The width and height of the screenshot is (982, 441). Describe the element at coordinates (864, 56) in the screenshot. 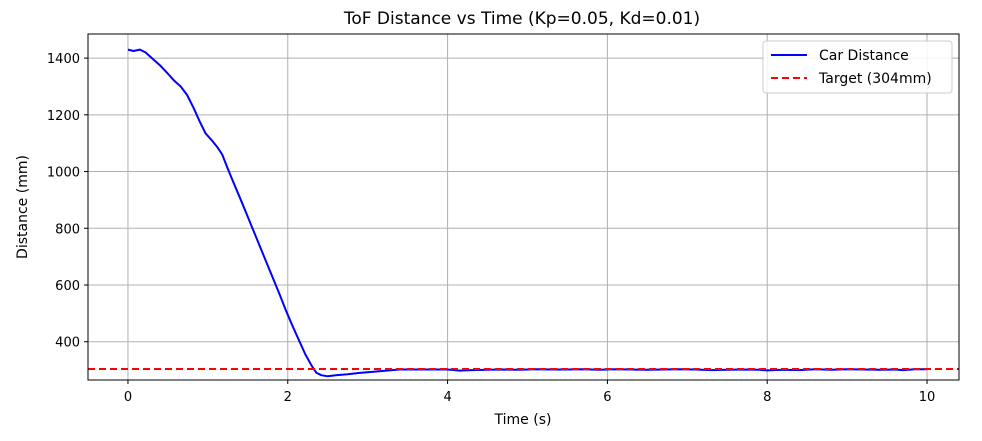

I see `legend-label-car-distance: Car Distance` at that location.